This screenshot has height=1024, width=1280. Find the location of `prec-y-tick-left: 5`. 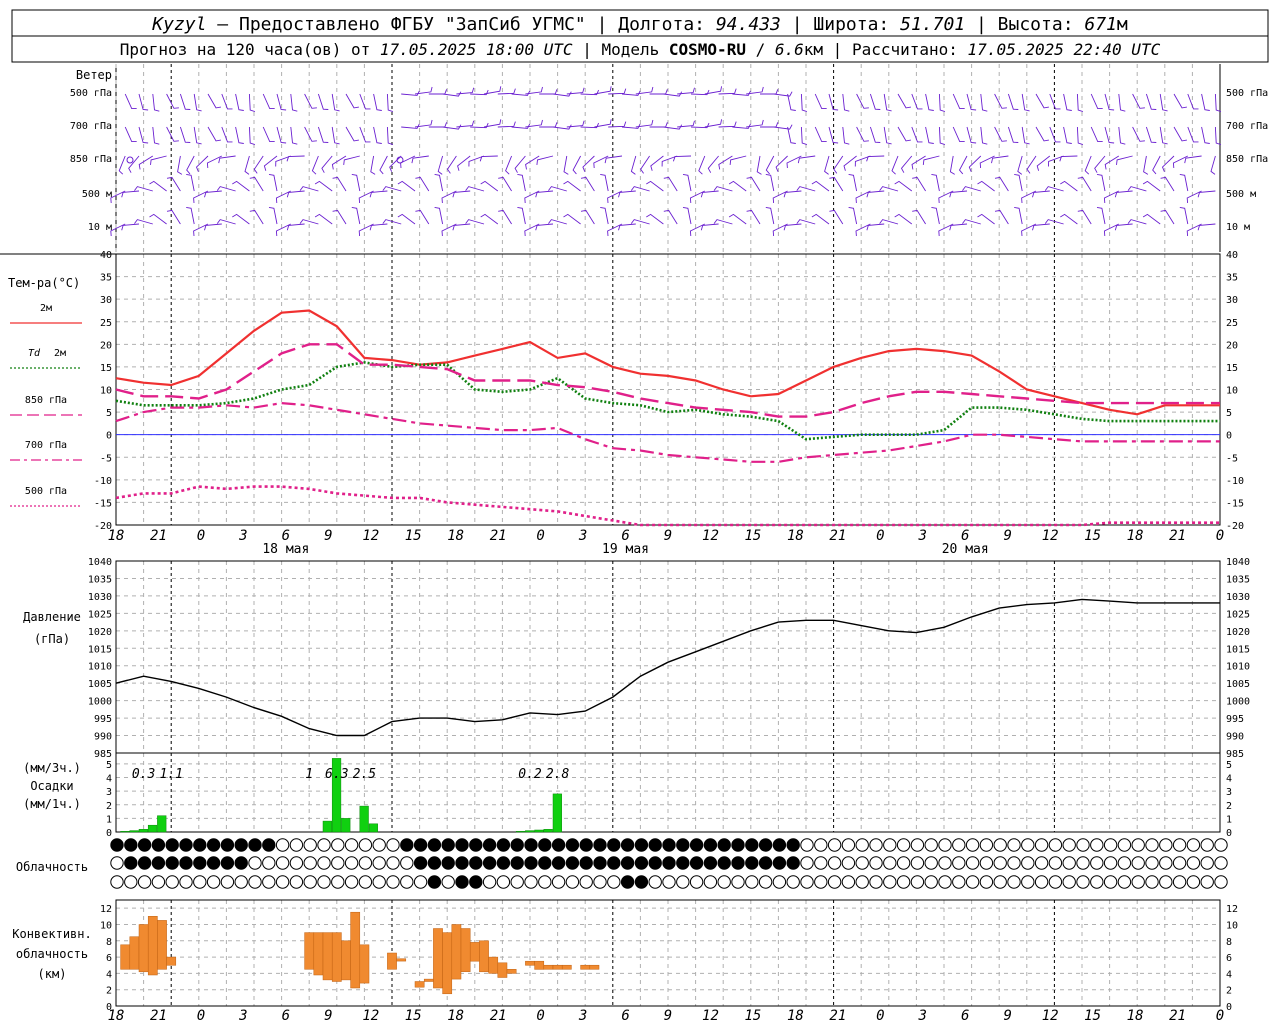

prec-y-tick-left: 5 is located at coordinates (109, 765).